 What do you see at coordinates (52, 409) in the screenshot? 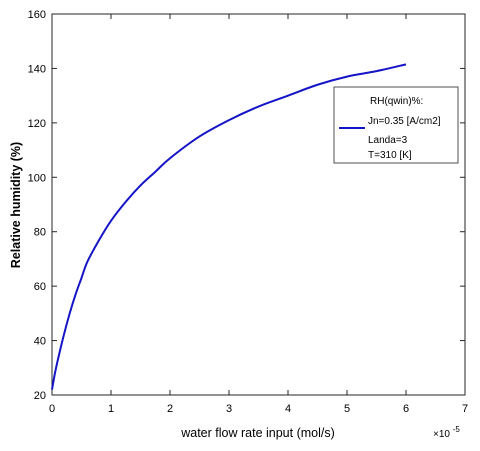
I see `x-tick-label: 0` at bounding box center [52, 409].